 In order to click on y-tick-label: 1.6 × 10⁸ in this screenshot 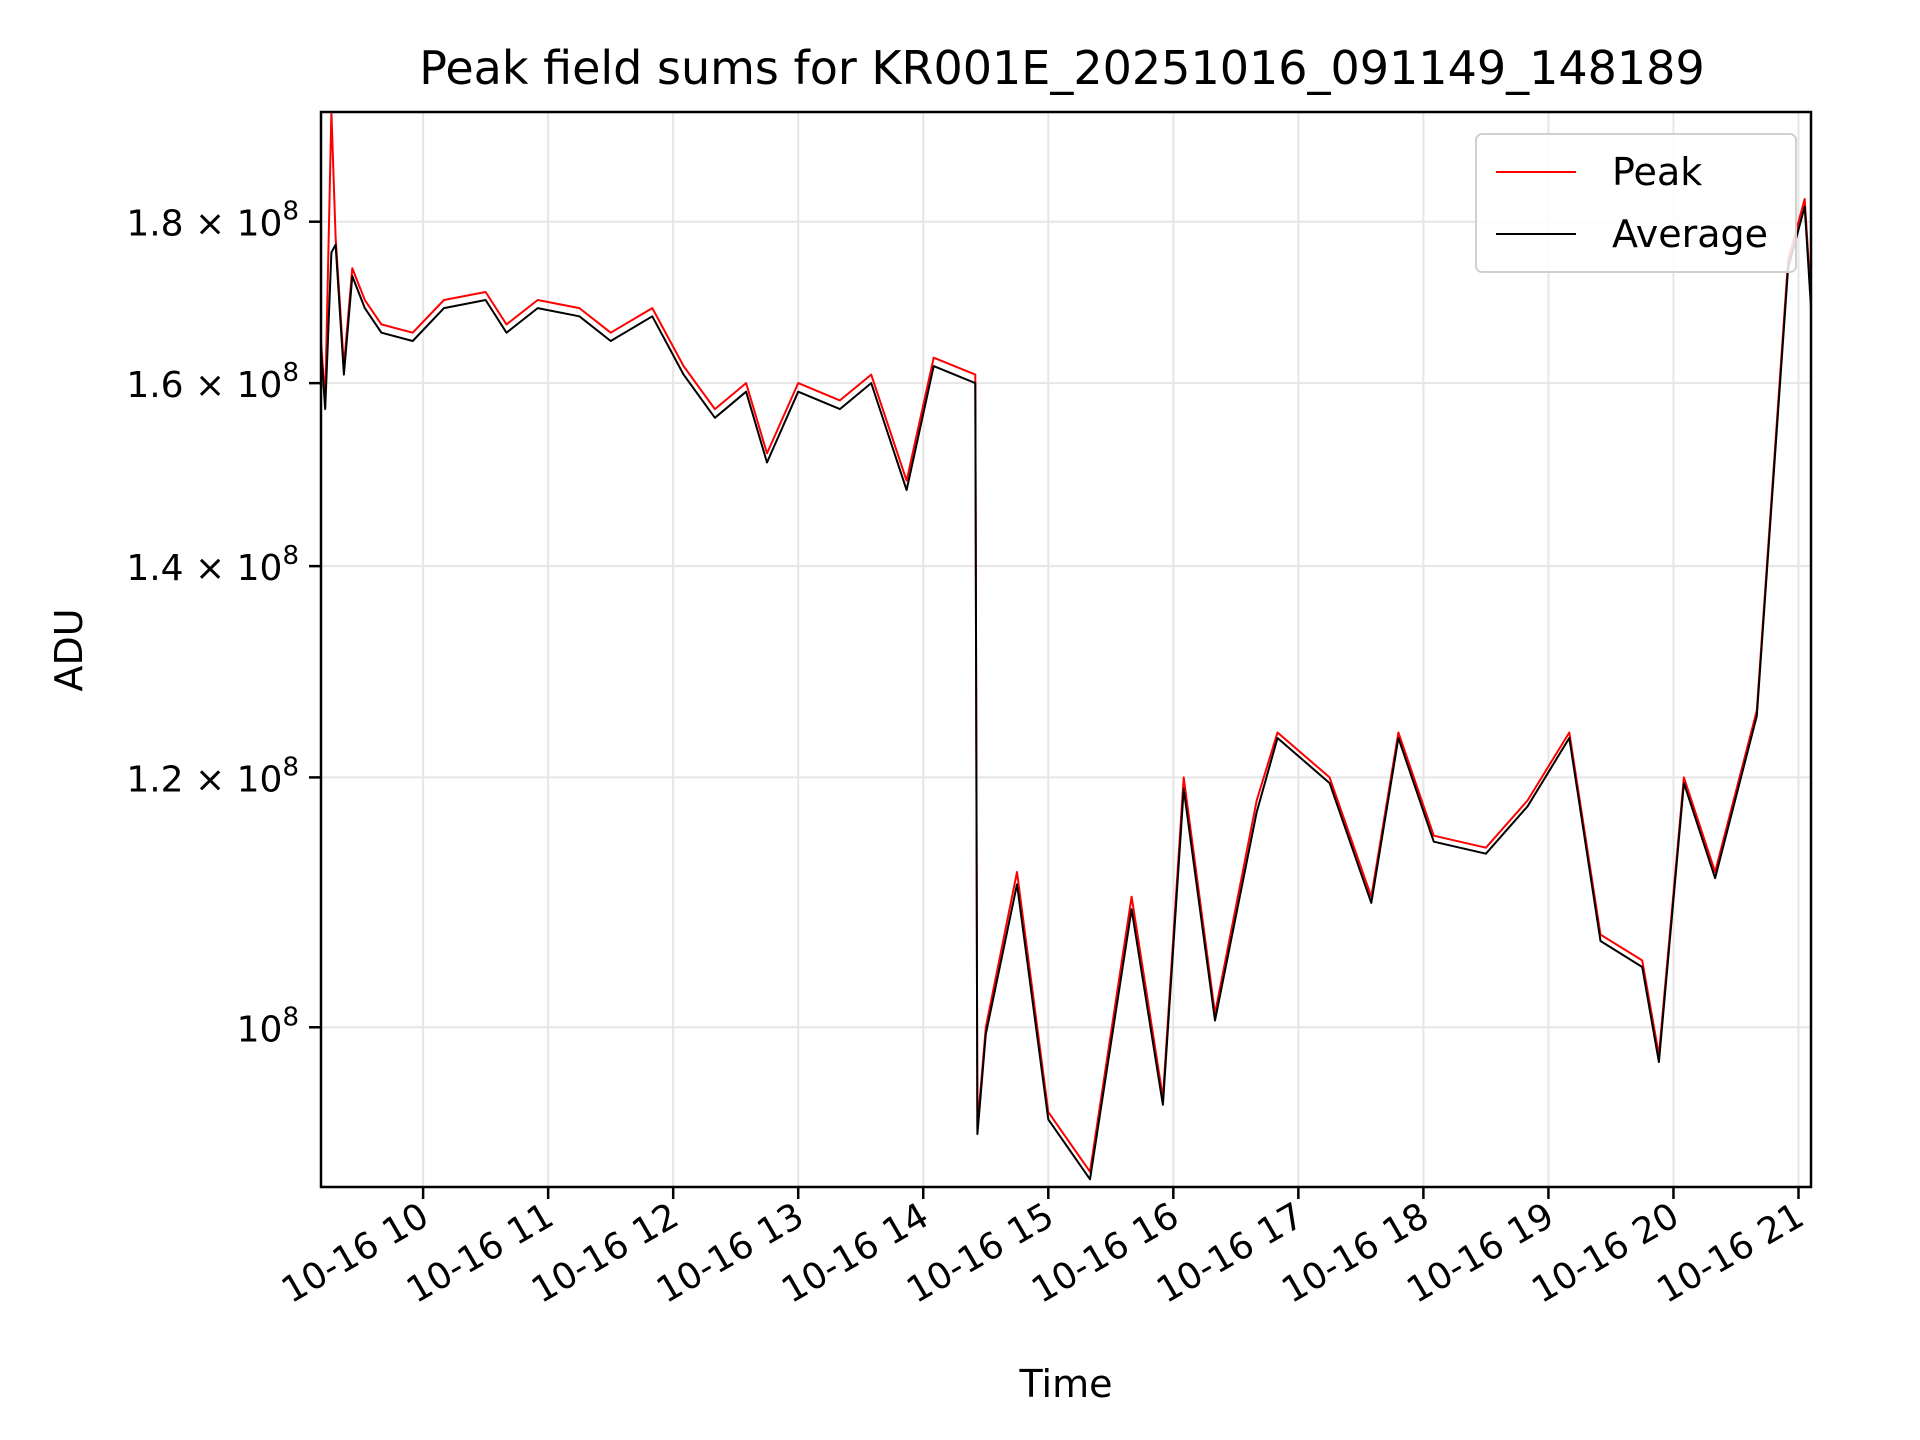, I will do `click(212, 382)`.